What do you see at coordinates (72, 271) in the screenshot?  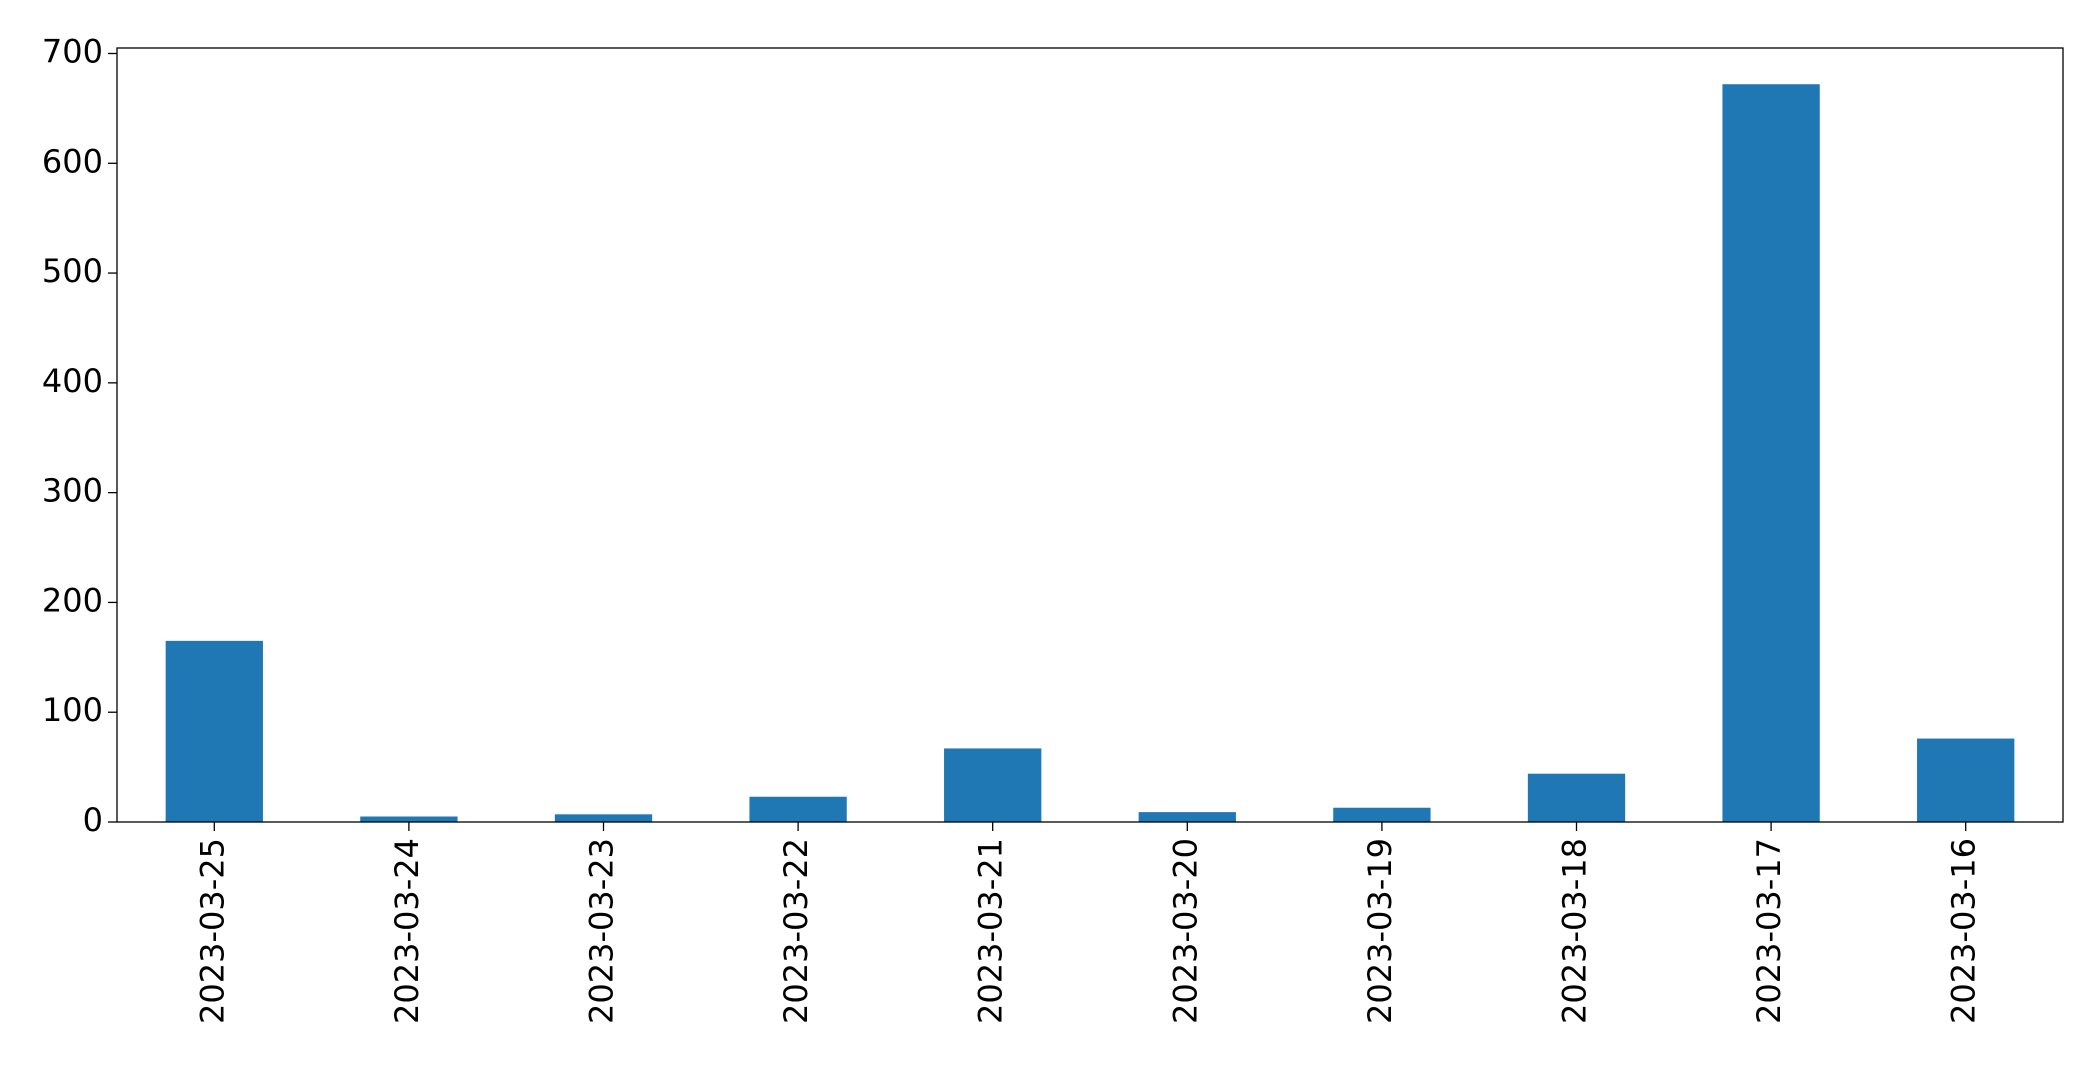 I see `y-tick-label: 500` at bounding box center [72, 271].